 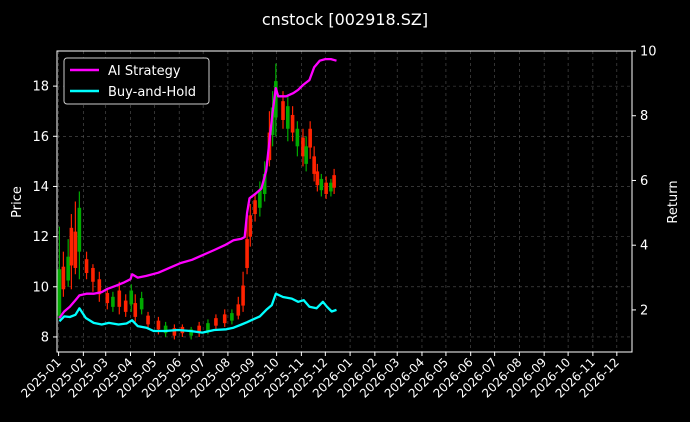 I want to click on y2-tick-label: 10, so click(x=648, y=52).